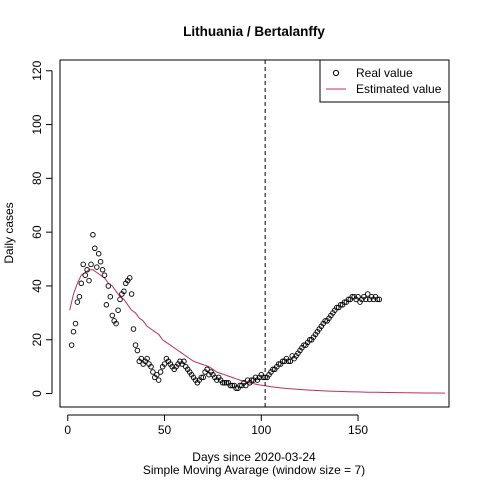  What do you see at coordinates (384, 73) in the screenshot?
I see `legend-real-label: Real value` at bounding box center [384, 73].